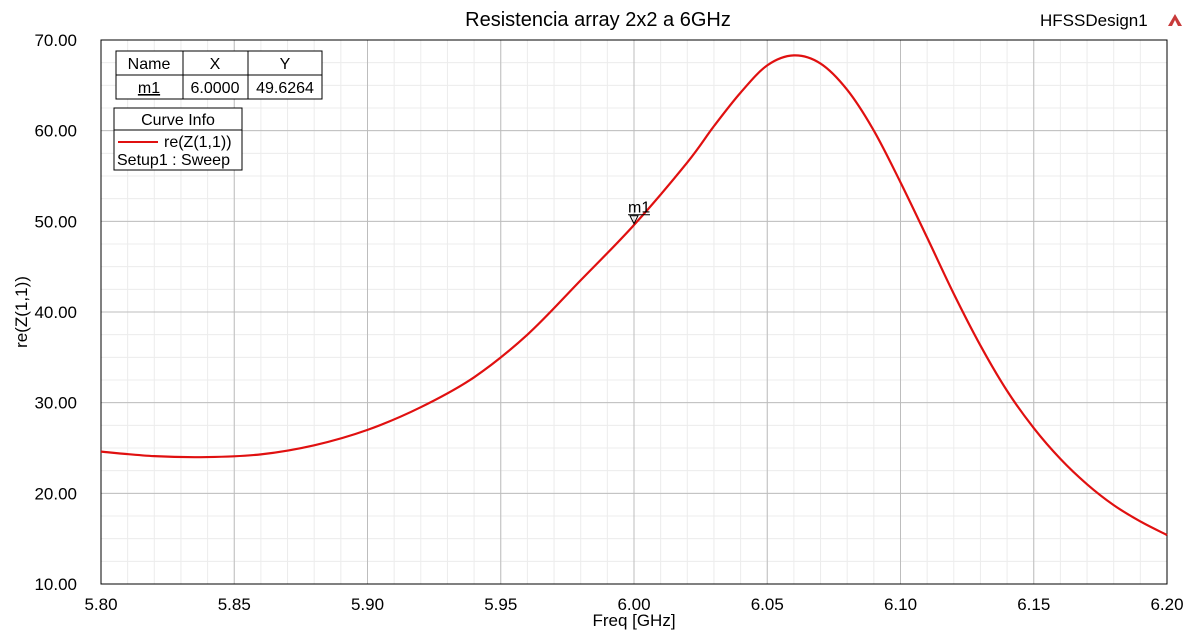 The width and height of the screenshot is (1195, 638). I want to click on y-axis-label: re(Z(1,1)), so click(21, 312).